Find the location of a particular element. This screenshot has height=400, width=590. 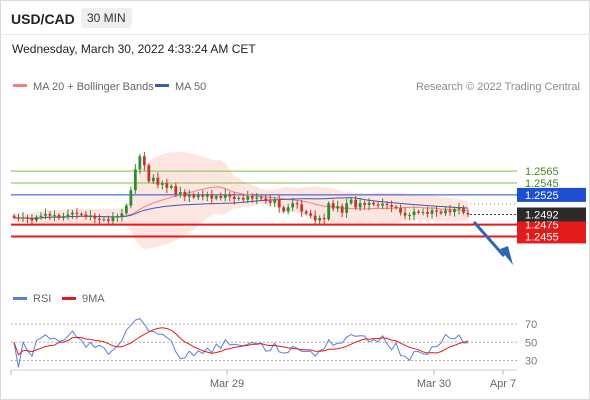

rsi-tick-label: 70 is located at coordinates (531, 325).